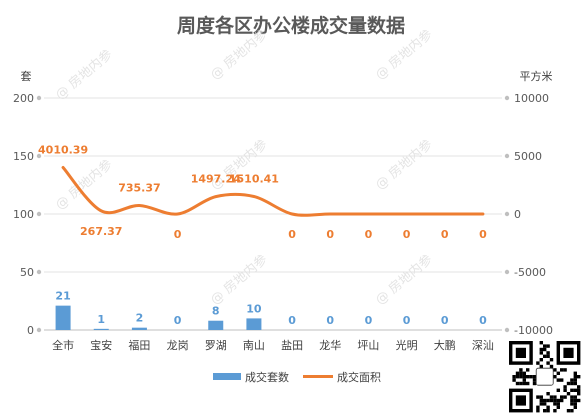 The image size is (583, 420). Describe the element at coordinates (101, 231) in the screenshot. I see `line-value-label: 267.37` at that location.